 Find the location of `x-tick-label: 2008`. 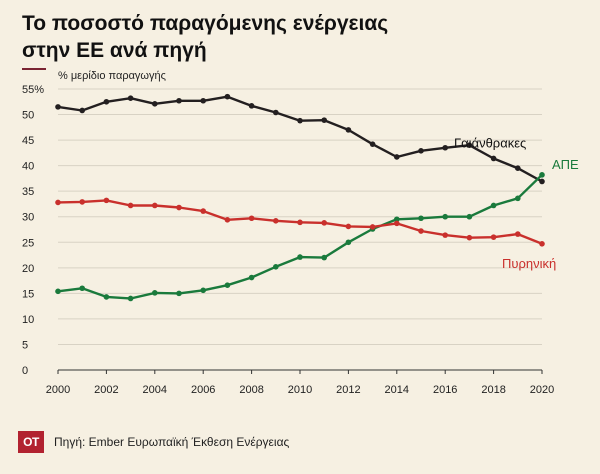

x-tick-label: 2008 is located at coordinates (251, 390).